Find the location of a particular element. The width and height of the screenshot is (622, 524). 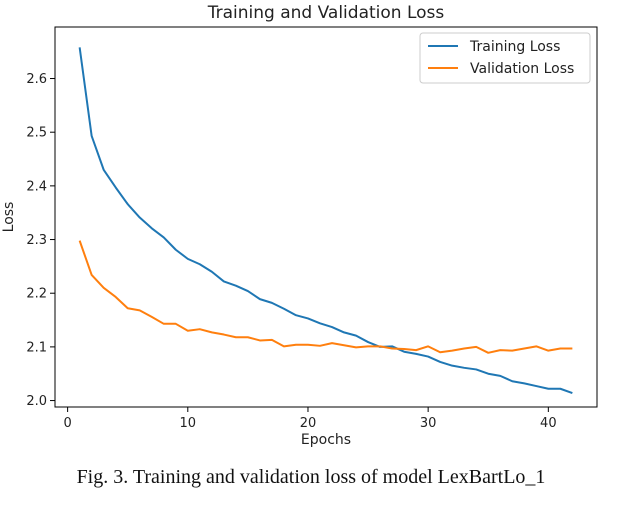

x-tick-label: 40 is located at coordinates (548, 423).